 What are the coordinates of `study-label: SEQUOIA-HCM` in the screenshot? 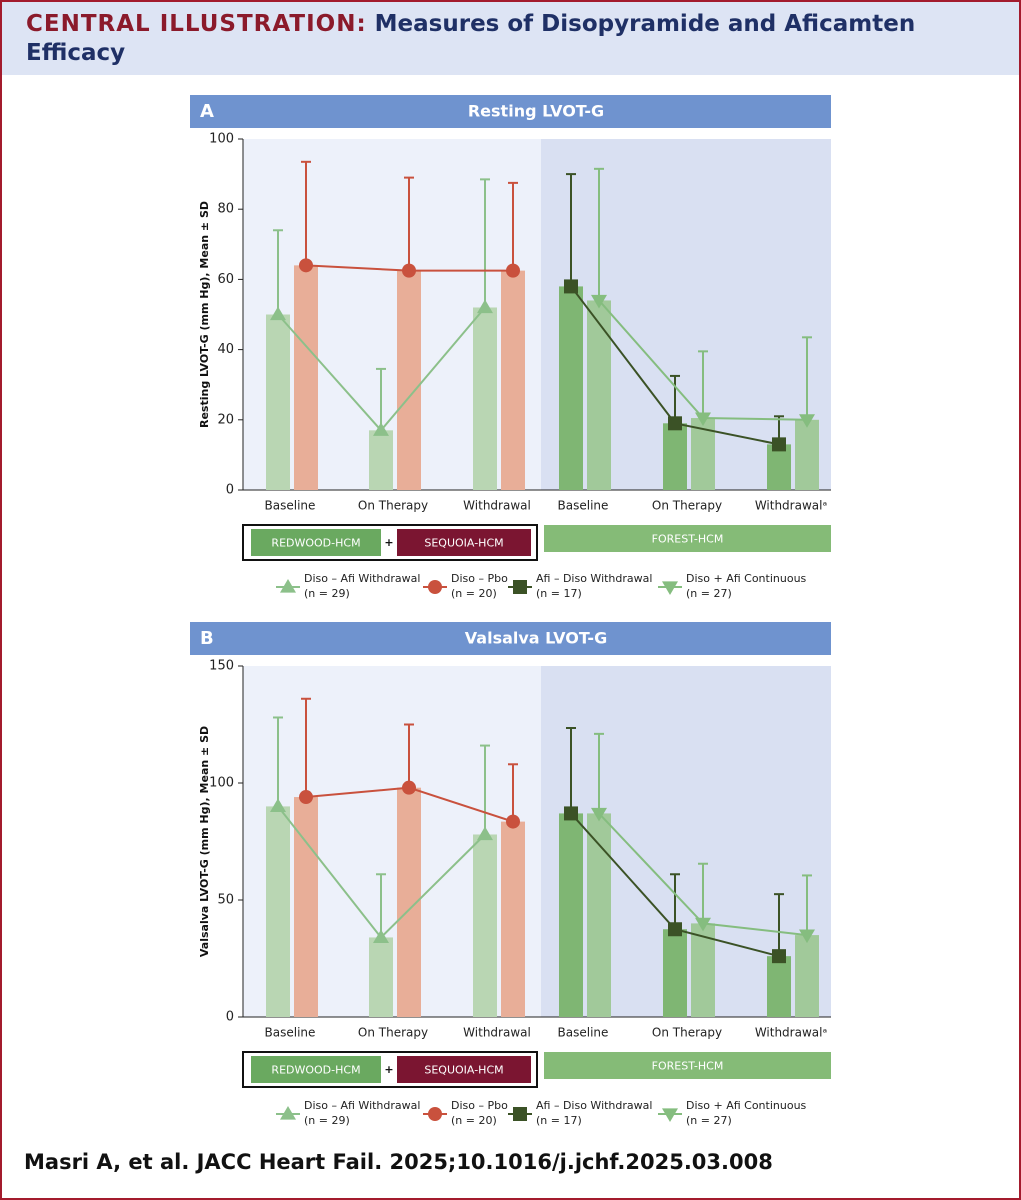 It's located at (463, 1070).